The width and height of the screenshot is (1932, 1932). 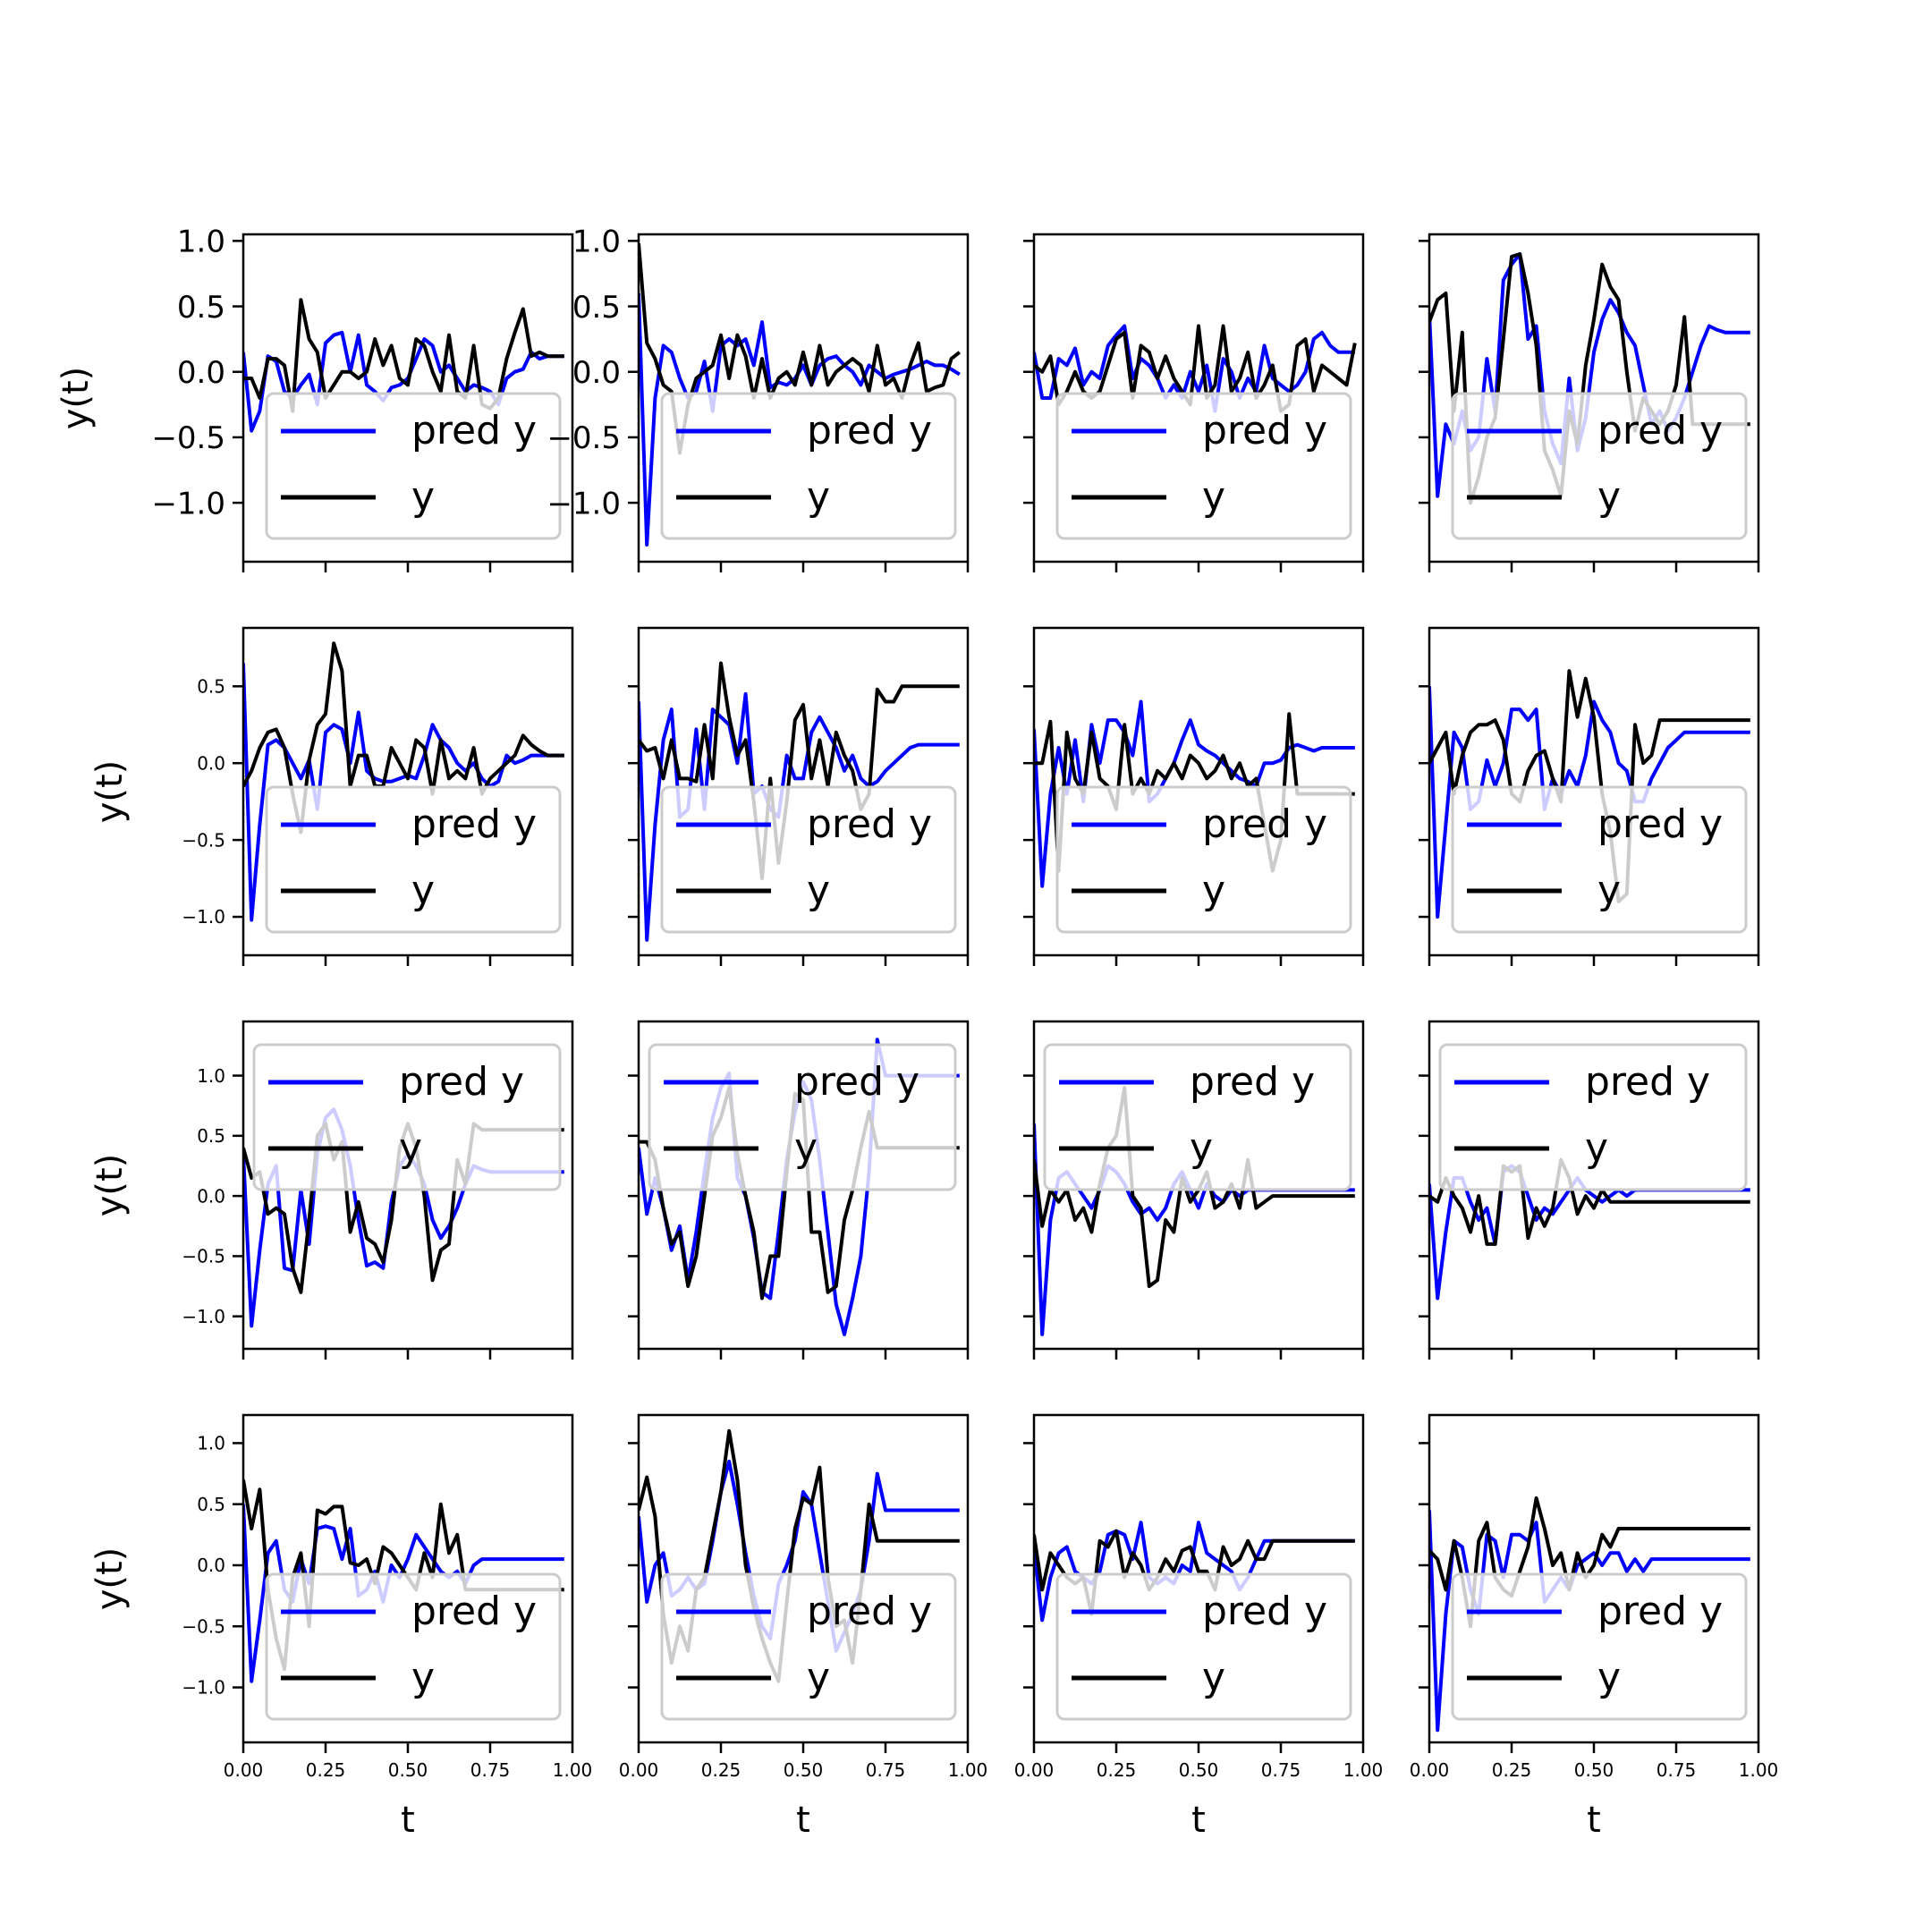 I want to click on subplot-1-1: −1.0 −0.5 0.0 0.5 1.0 y(t) pred y y, so click(x=314, y=398).